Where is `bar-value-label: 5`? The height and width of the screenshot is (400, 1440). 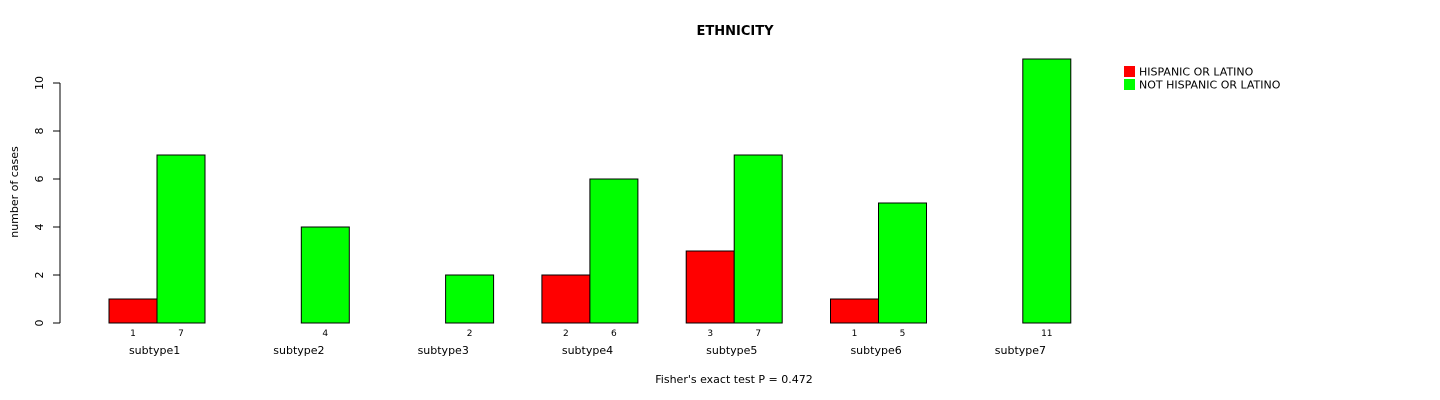 bar-value-label: 5 is located at coordinates (903, 334).